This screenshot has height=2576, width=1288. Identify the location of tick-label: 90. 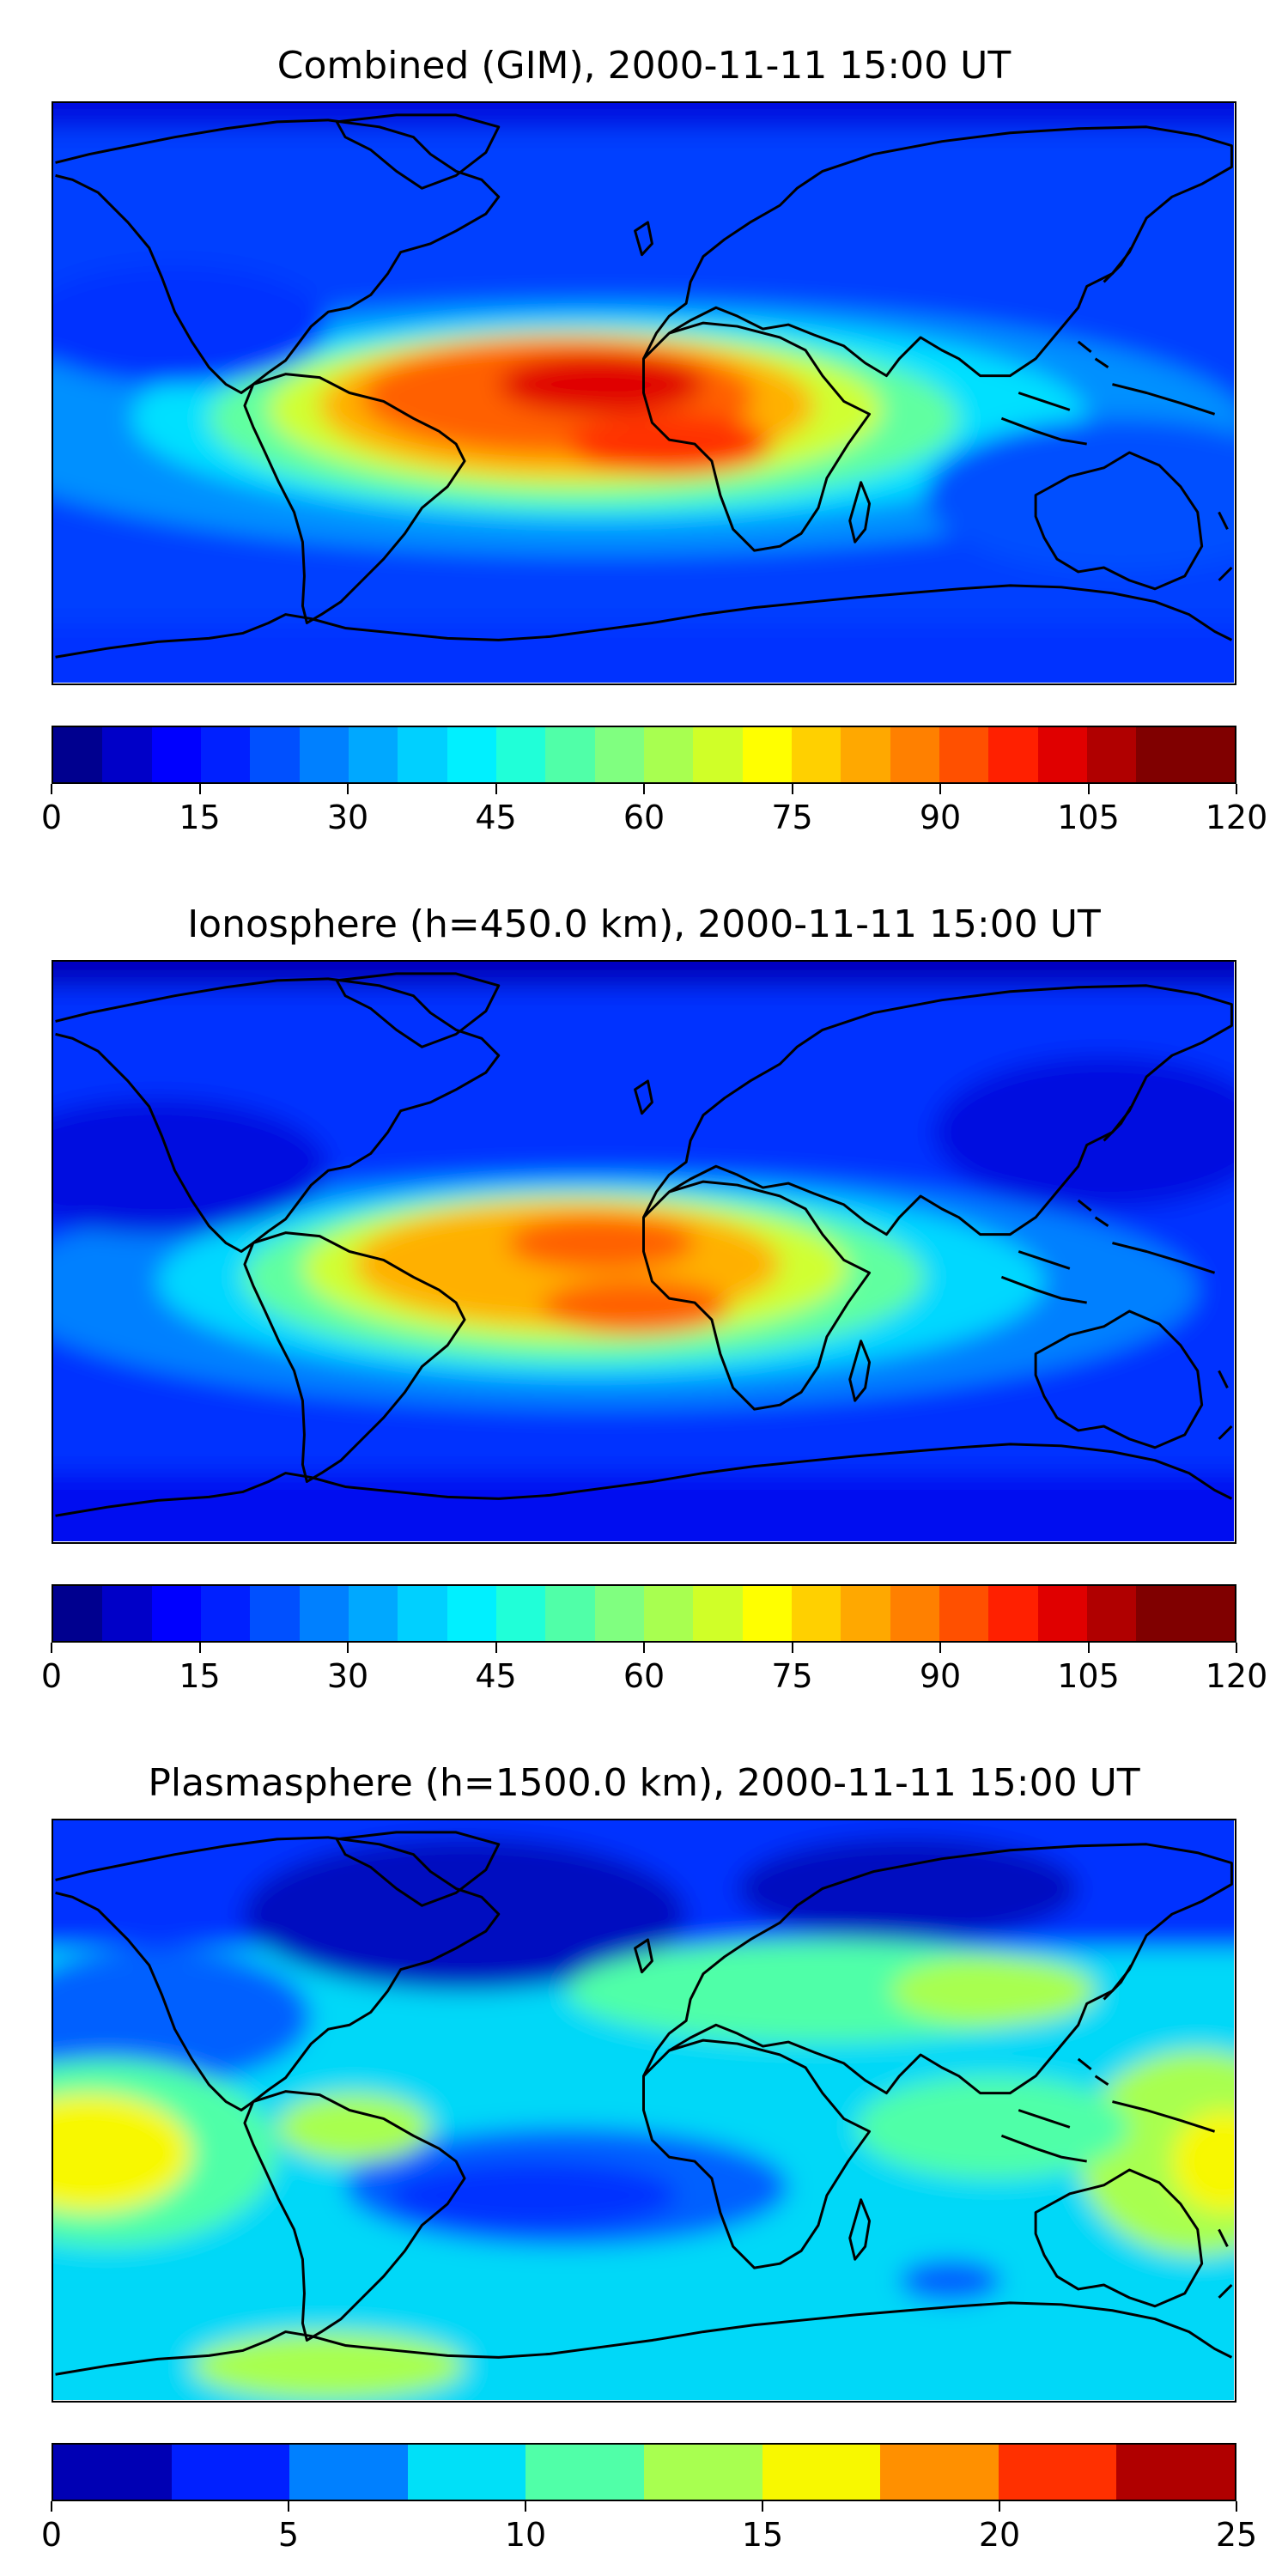
(940, 1676).